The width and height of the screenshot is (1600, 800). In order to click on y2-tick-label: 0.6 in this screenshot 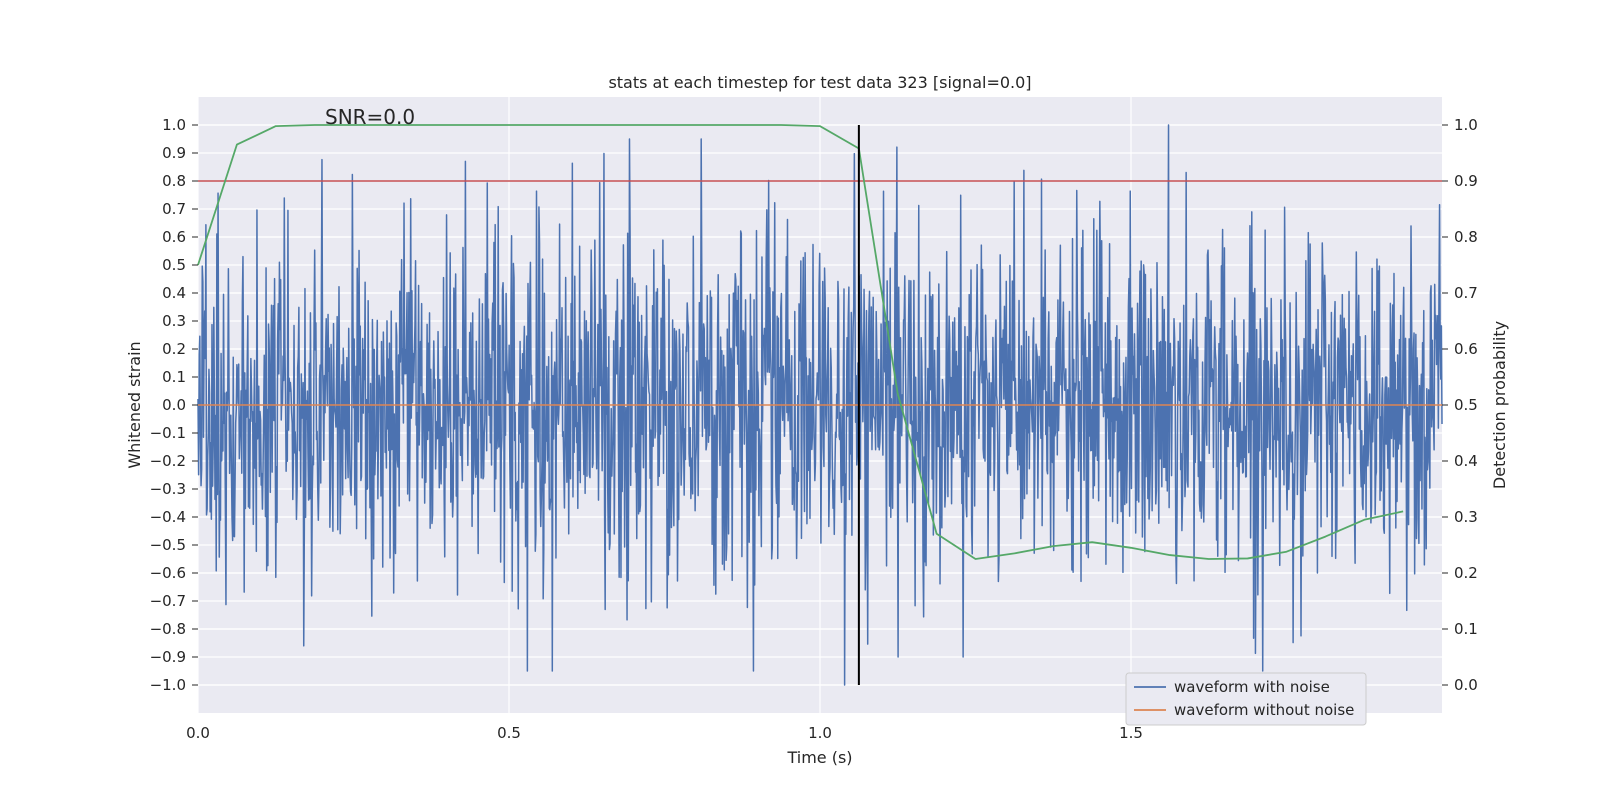, I will do `click(1466, 349)`.